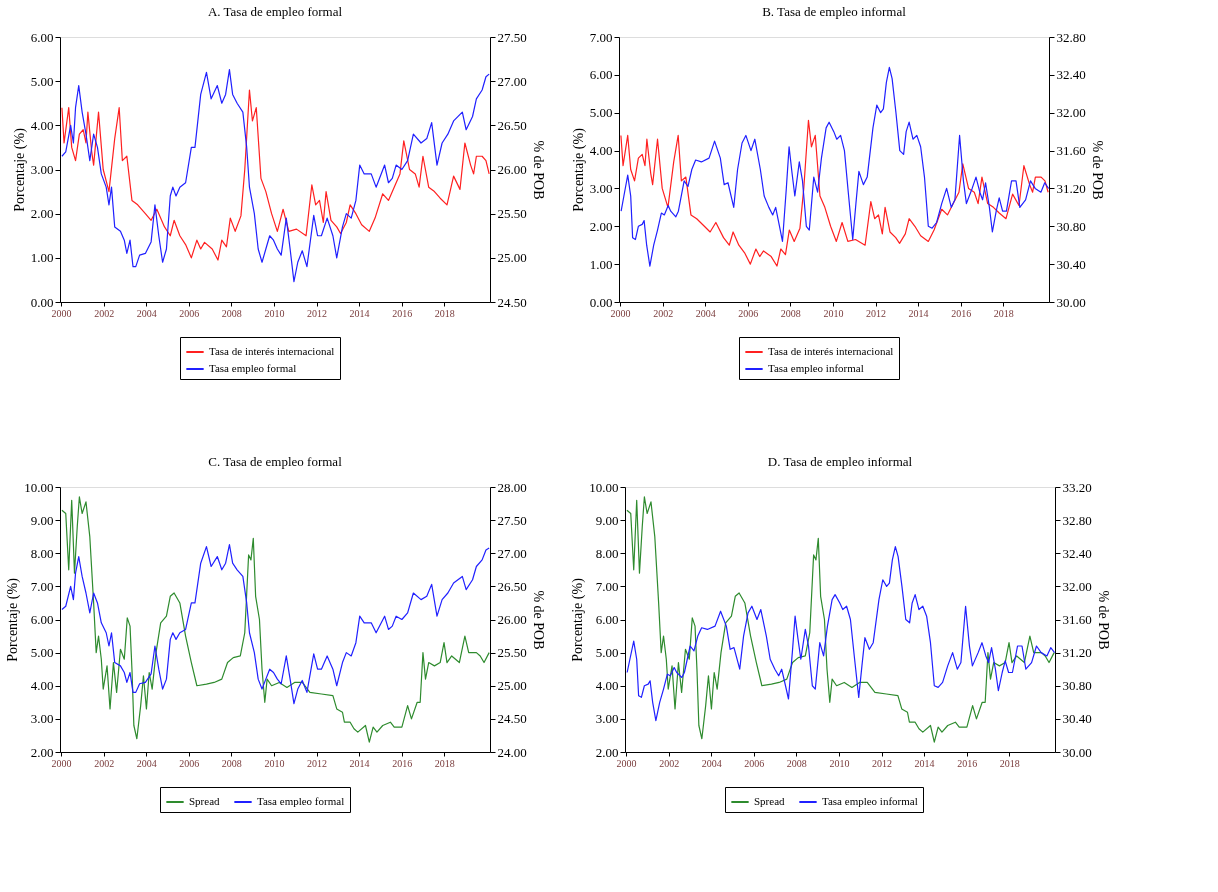 The image size is (1218, 892). What do you see at coordinates (512, 258) in the screenshot?
I see `y2-tick-label: 25.00` at bounding box center [512, 258].